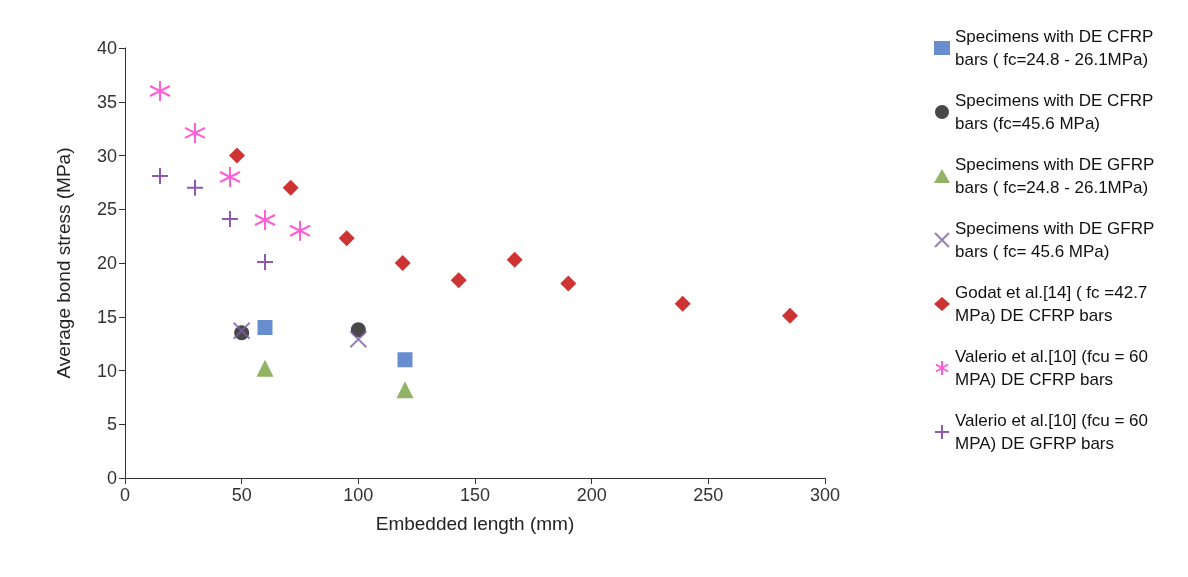 The image size is (1188, 577). I want to click on x-tick-label: 0, so click(125, 495).